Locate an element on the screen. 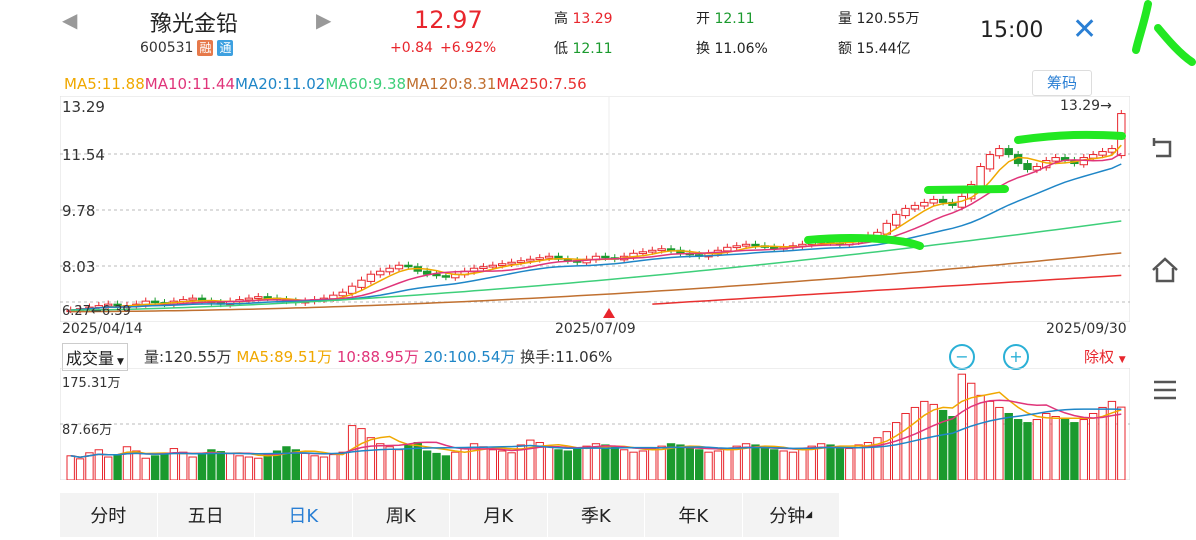 This screenshot has width=1196, height=540. ma20-value: MA20:11.02 is located at coordinates (280, 84).